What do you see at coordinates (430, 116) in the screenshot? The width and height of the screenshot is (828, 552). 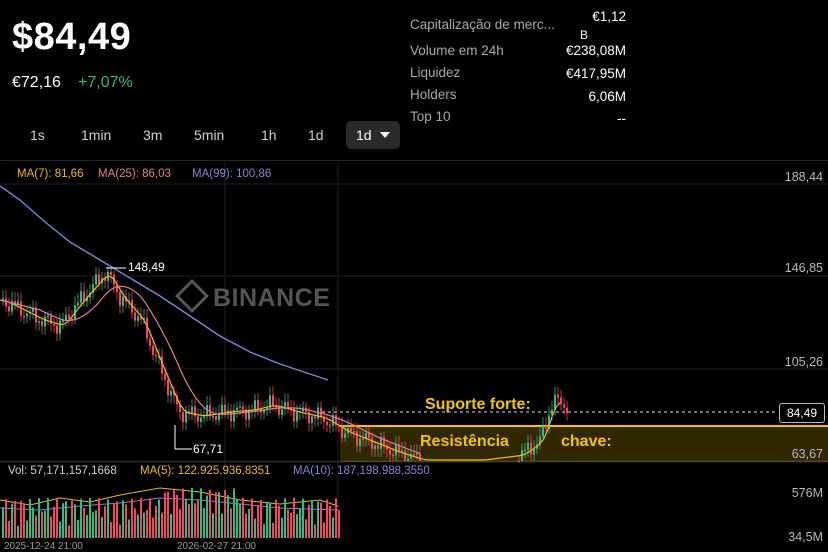 I see `stat-label-top10: Top 10` at bounding box center [430, 116].